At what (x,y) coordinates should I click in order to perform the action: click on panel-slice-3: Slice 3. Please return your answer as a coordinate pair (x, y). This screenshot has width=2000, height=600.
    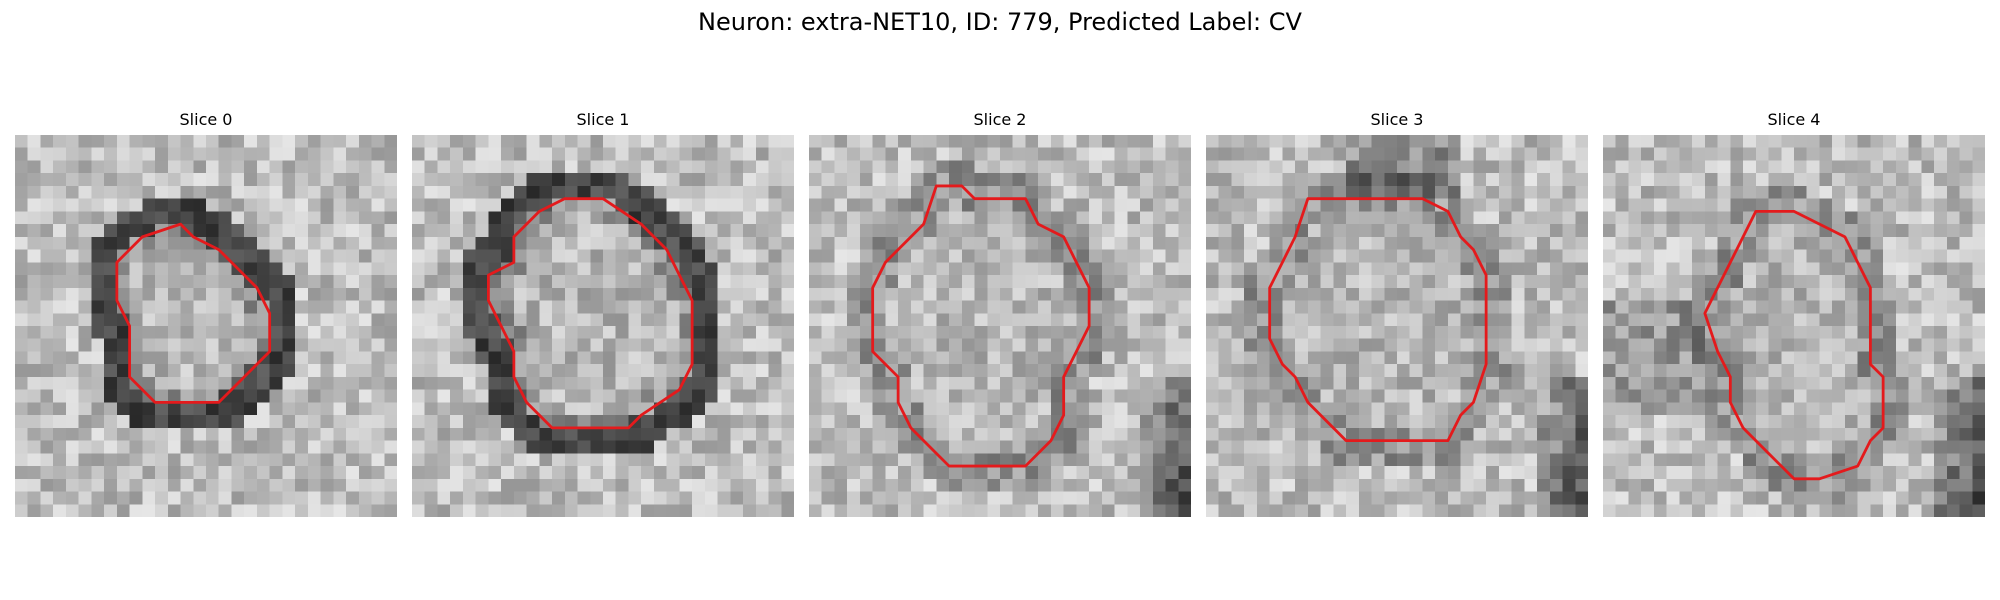
    Looking at the image, I should click on (1397, 312).